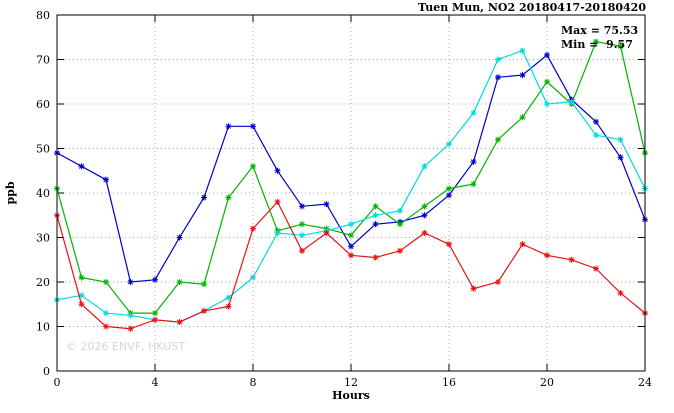 The height and width of the screenshot is (413, 674). What do you see at coordinates (599, 30) in the screenshot?
I see `max-annotation: Max = 75.53` at bounding box center [599, 30].